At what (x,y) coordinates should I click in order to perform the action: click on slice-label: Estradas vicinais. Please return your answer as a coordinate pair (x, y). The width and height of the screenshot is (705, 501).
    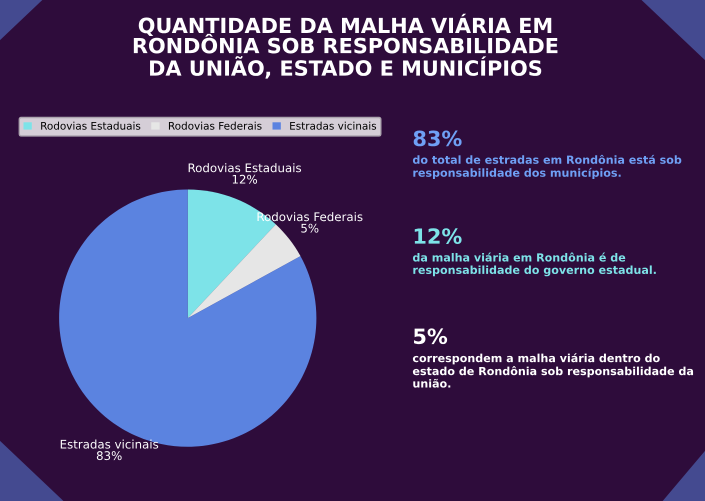
    Looking at the image, I should click on (109, 444).